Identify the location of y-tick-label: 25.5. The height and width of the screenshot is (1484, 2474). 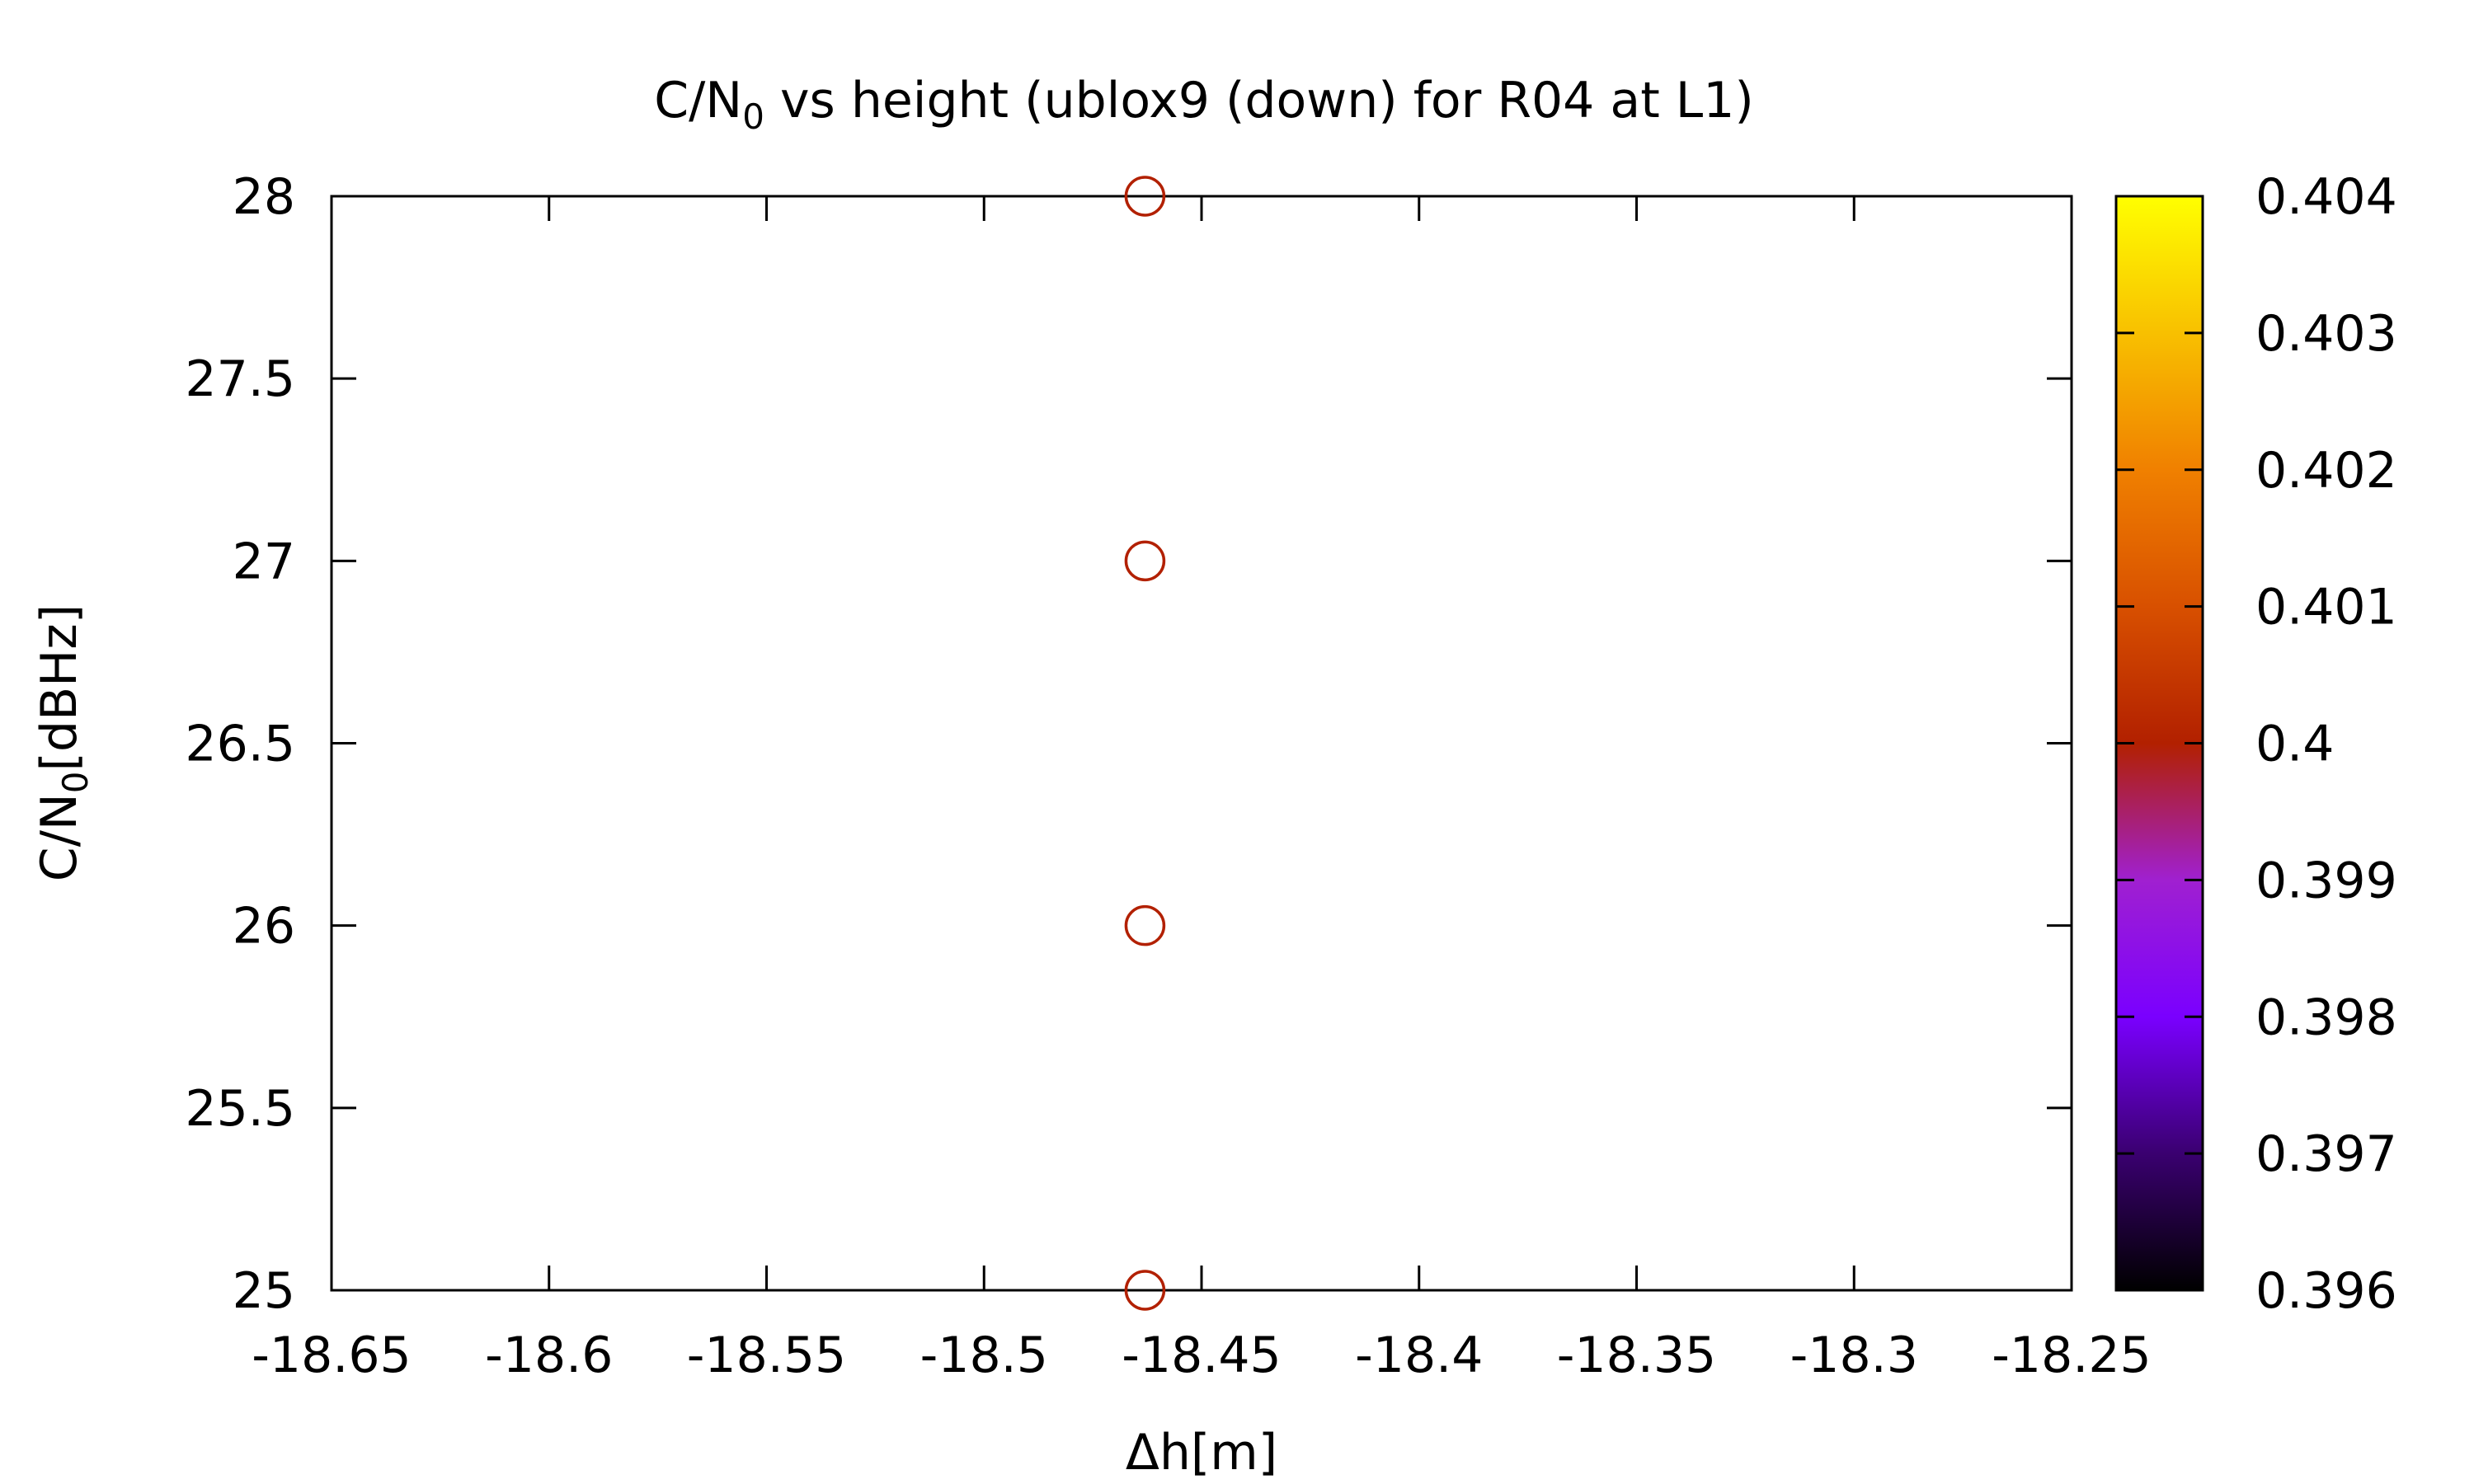
(240, 1109).